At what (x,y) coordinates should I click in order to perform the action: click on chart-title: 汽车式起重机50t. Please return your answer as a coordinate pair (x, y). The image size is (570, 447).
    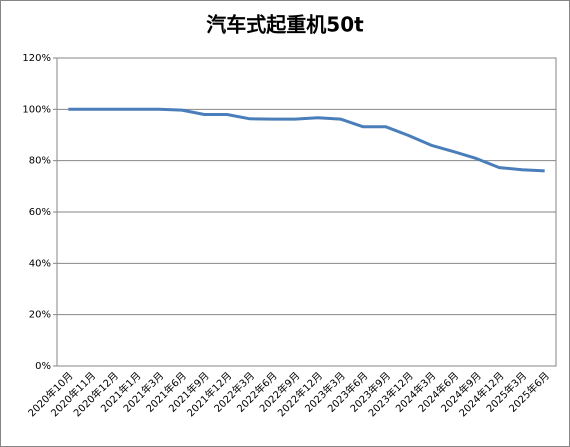
    Looking at the image, I should click on (285, 25).